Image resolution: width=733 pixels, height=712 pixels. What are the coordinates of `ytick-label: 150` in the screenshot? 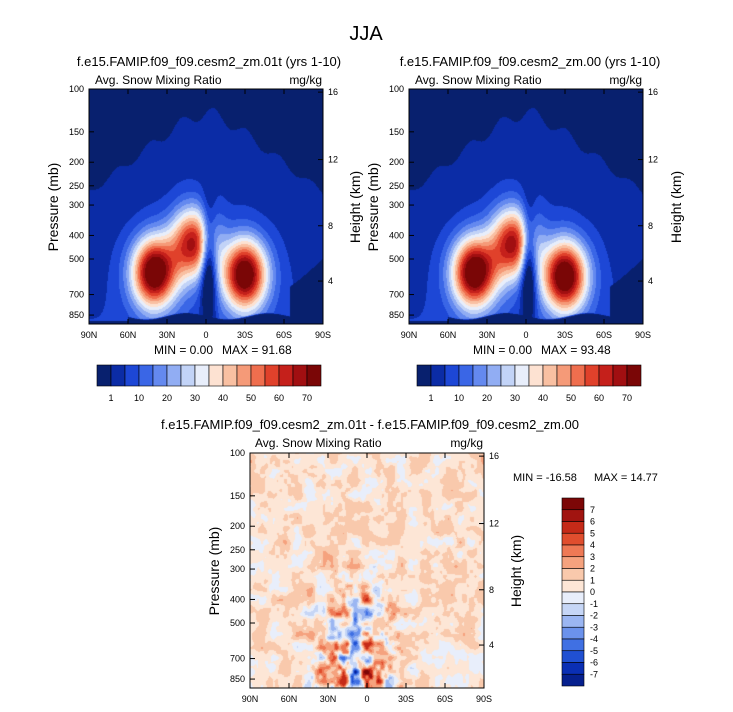 It's located at (396, 132).